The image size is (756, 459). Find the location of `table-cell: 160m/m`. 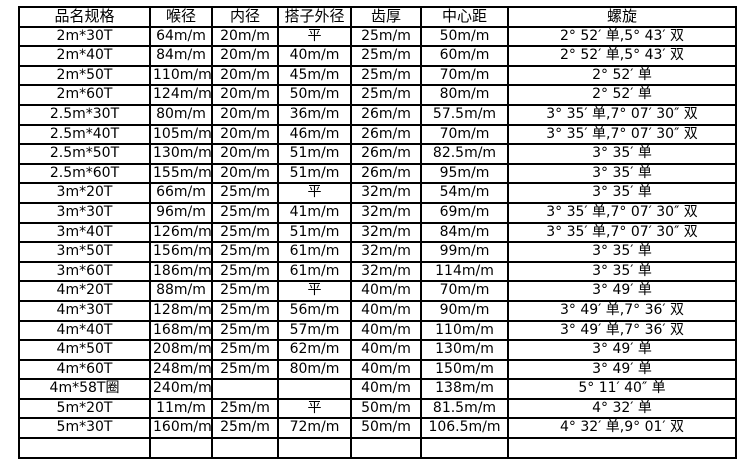

table-cell: 160m/m is located at coordinates (181, 428).